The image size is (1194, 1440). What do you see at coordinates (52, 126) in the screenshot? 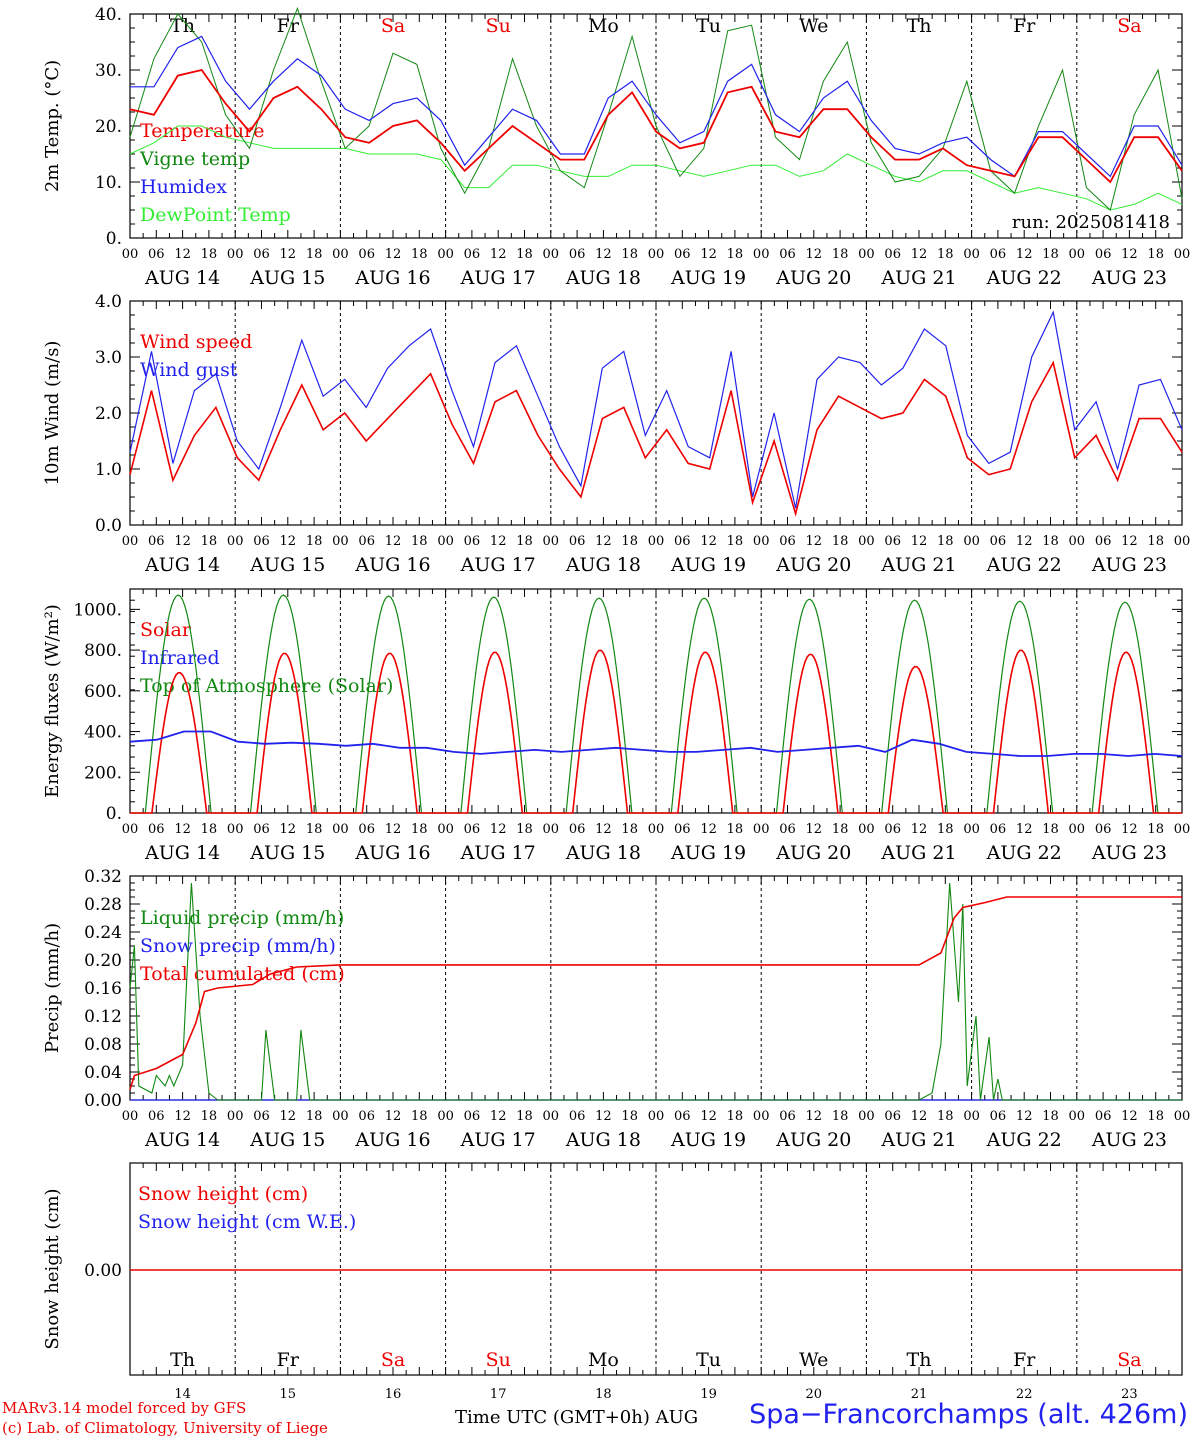
I see `y-axis-label: 2m Temp. (°C)` at bounding box center [52, 126].